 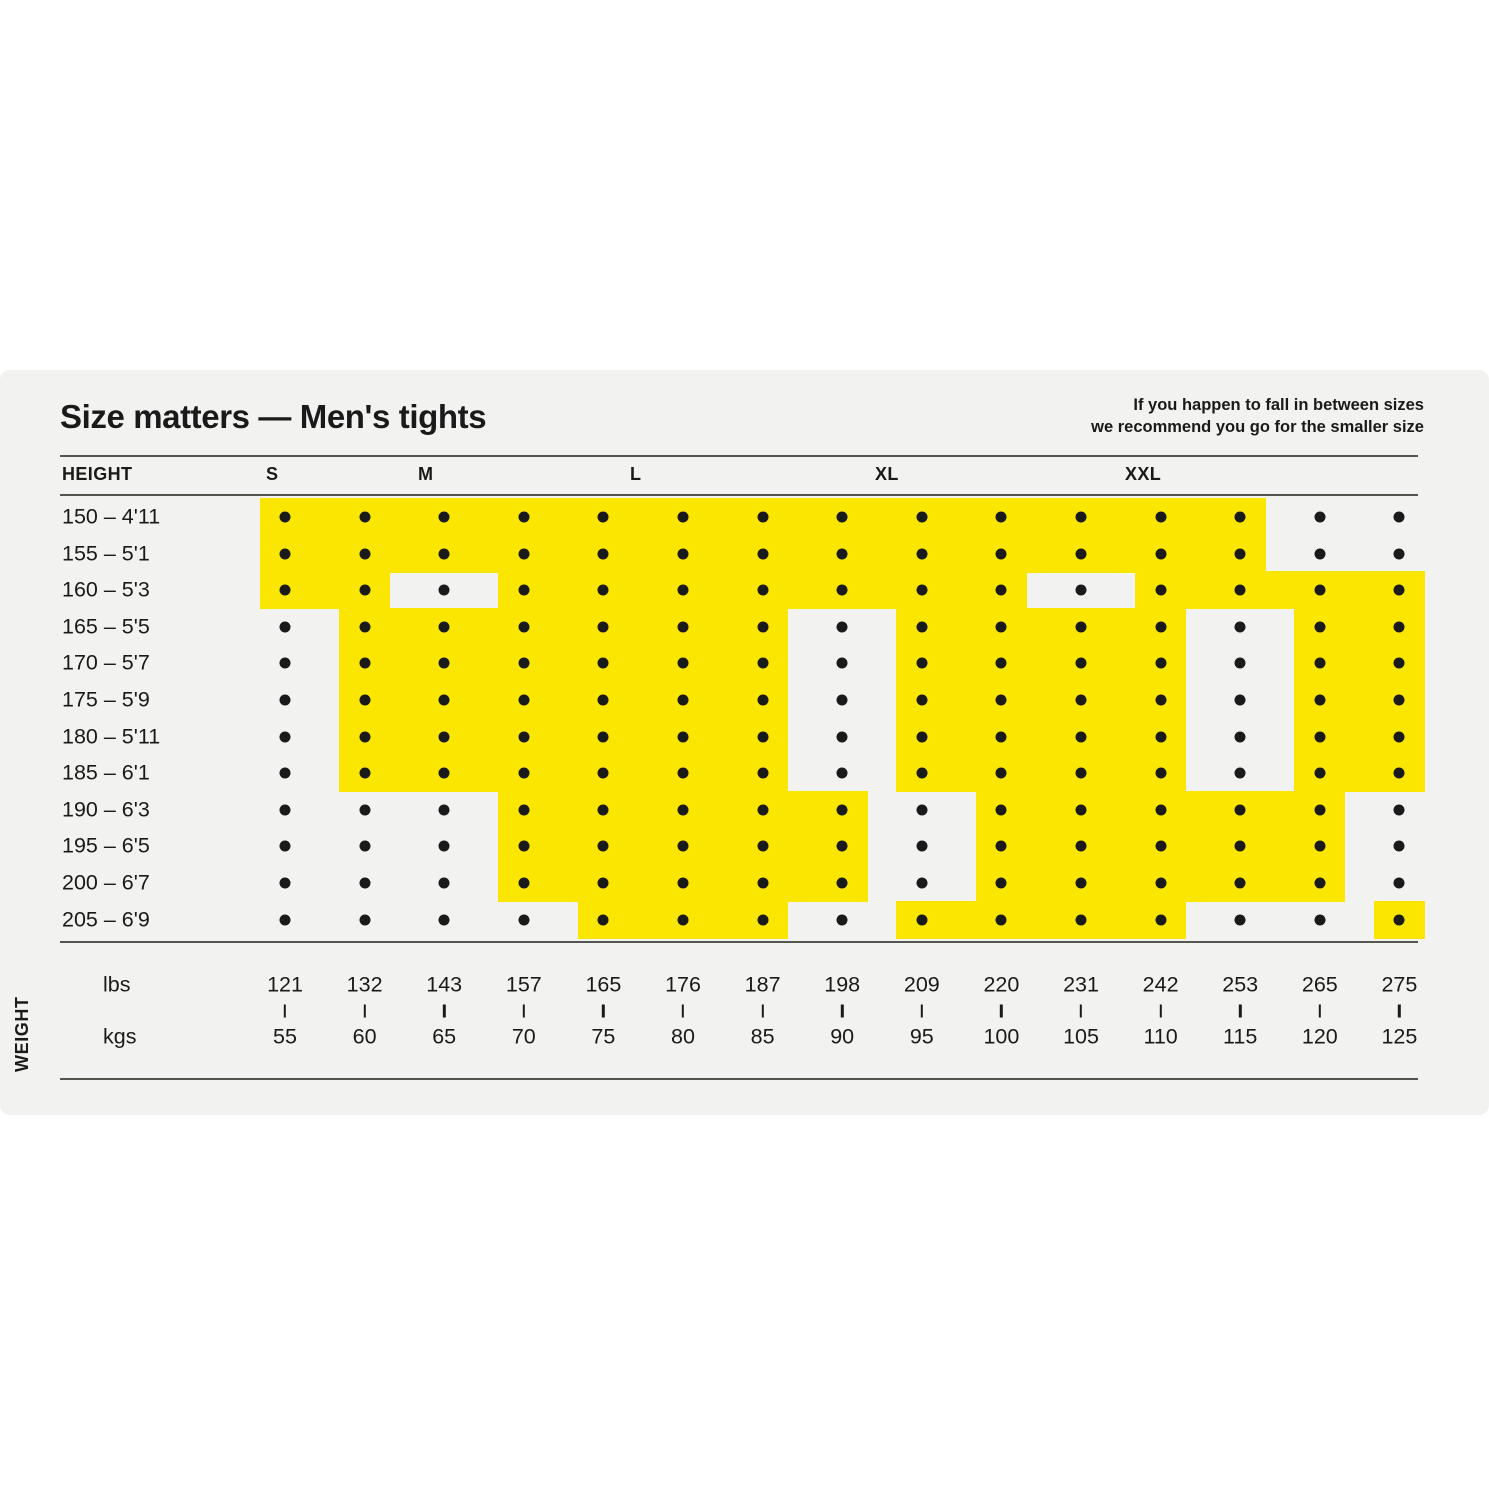 What do you see at coordinates (1240, 984) in the screenshot?
I see `weight-lbs-value: 253` at bounding box center [1240, 984].